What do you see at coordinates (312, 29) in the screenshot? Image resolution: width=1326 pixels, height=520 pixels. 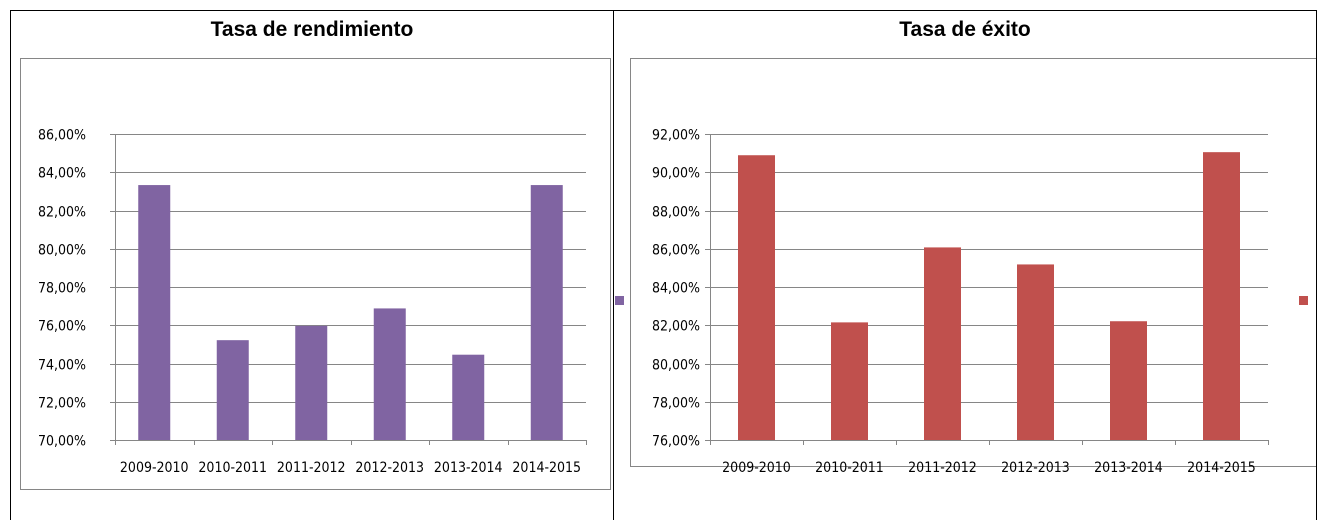 I see `chart-title-rendimiento: Tasa de rendimiento` at bounding box center [312, 29].